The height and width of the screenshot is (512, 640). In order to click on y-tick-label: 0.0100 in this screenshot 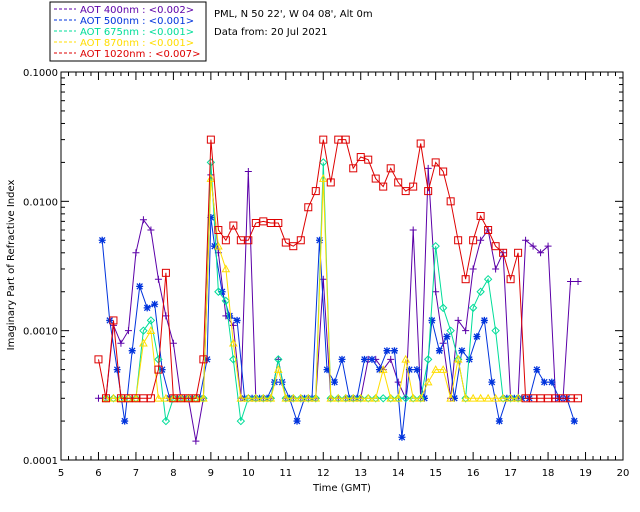, I will do `click(40, 202)`.